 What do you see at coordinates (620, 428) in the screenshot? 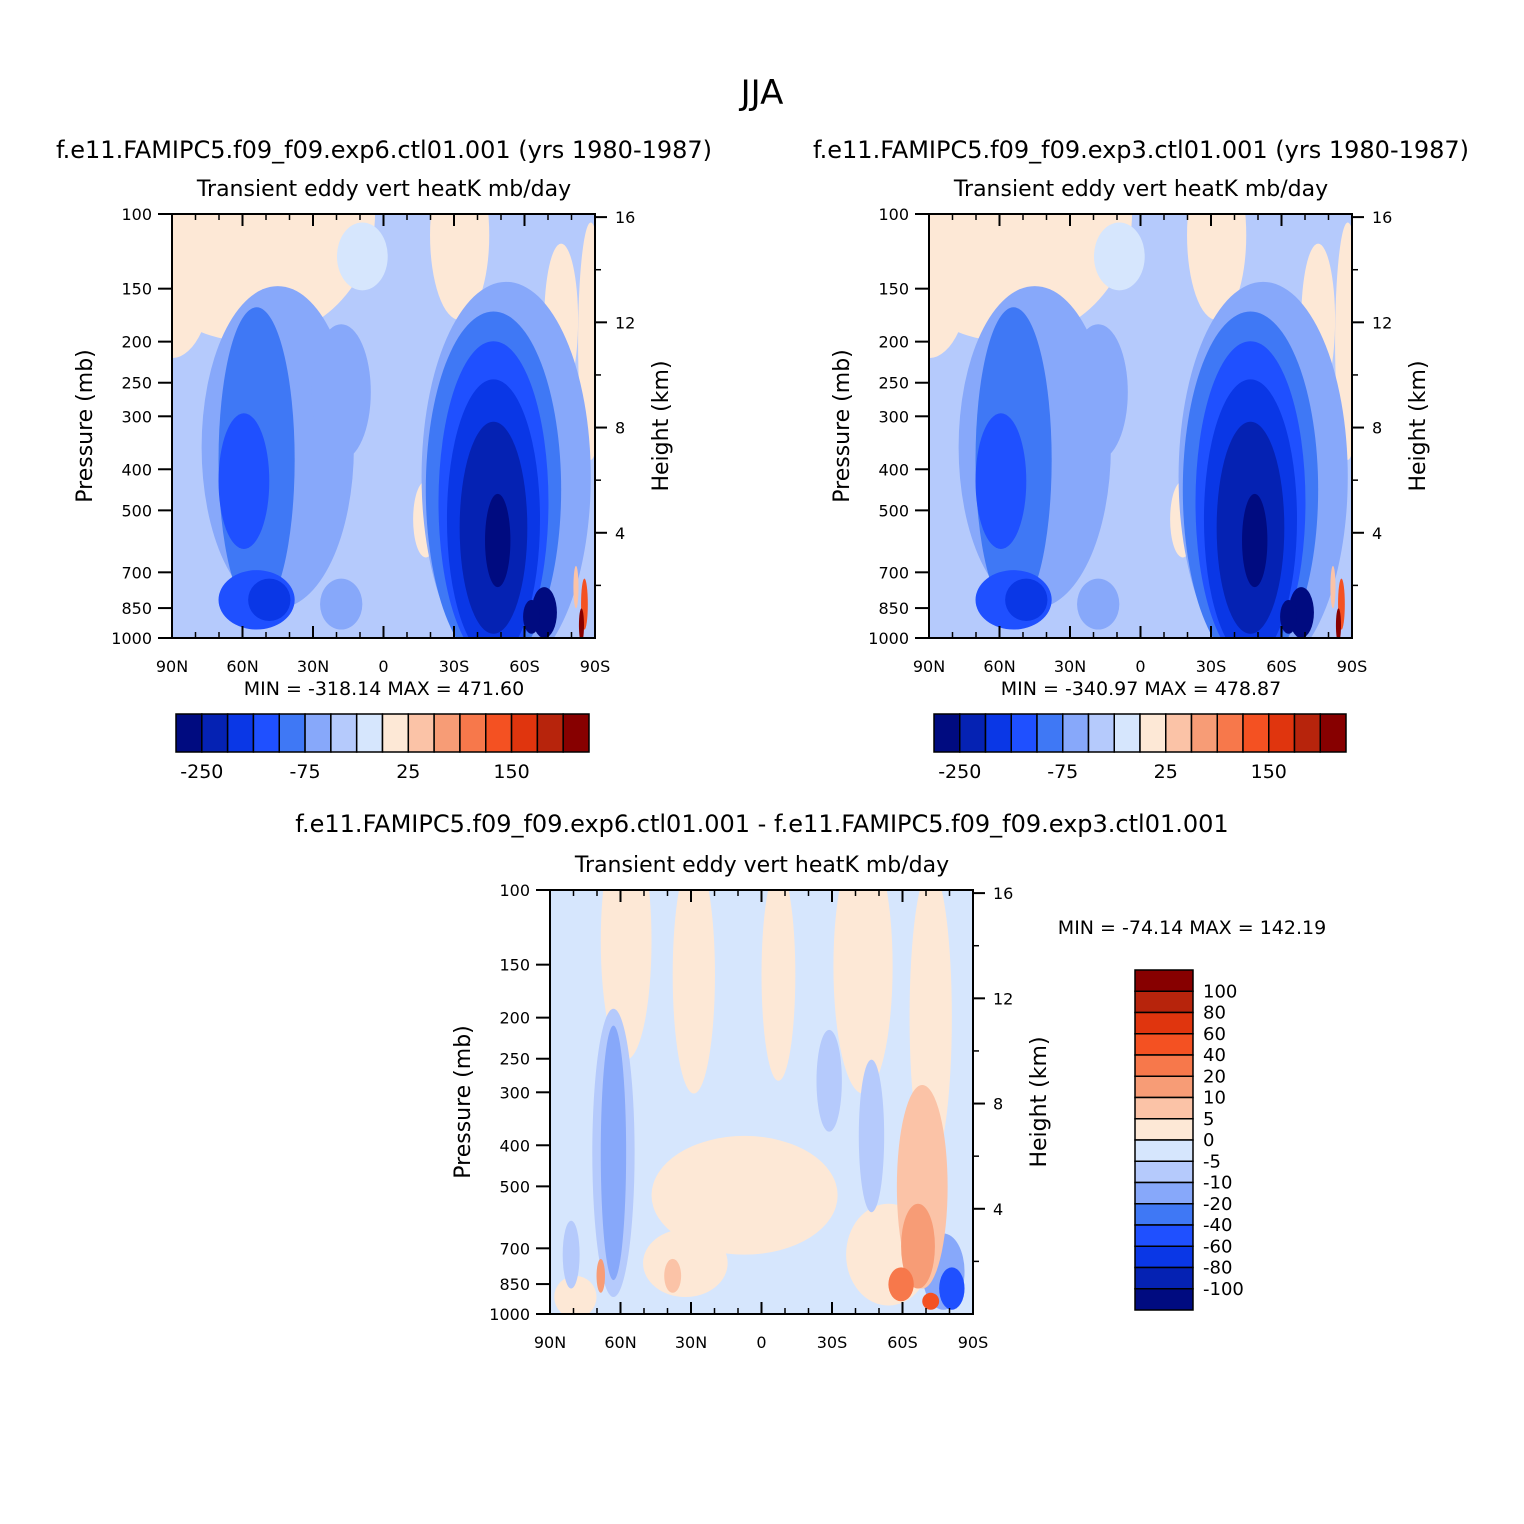
I see `height-tick-label: 8` at bounding box center [620, 428].